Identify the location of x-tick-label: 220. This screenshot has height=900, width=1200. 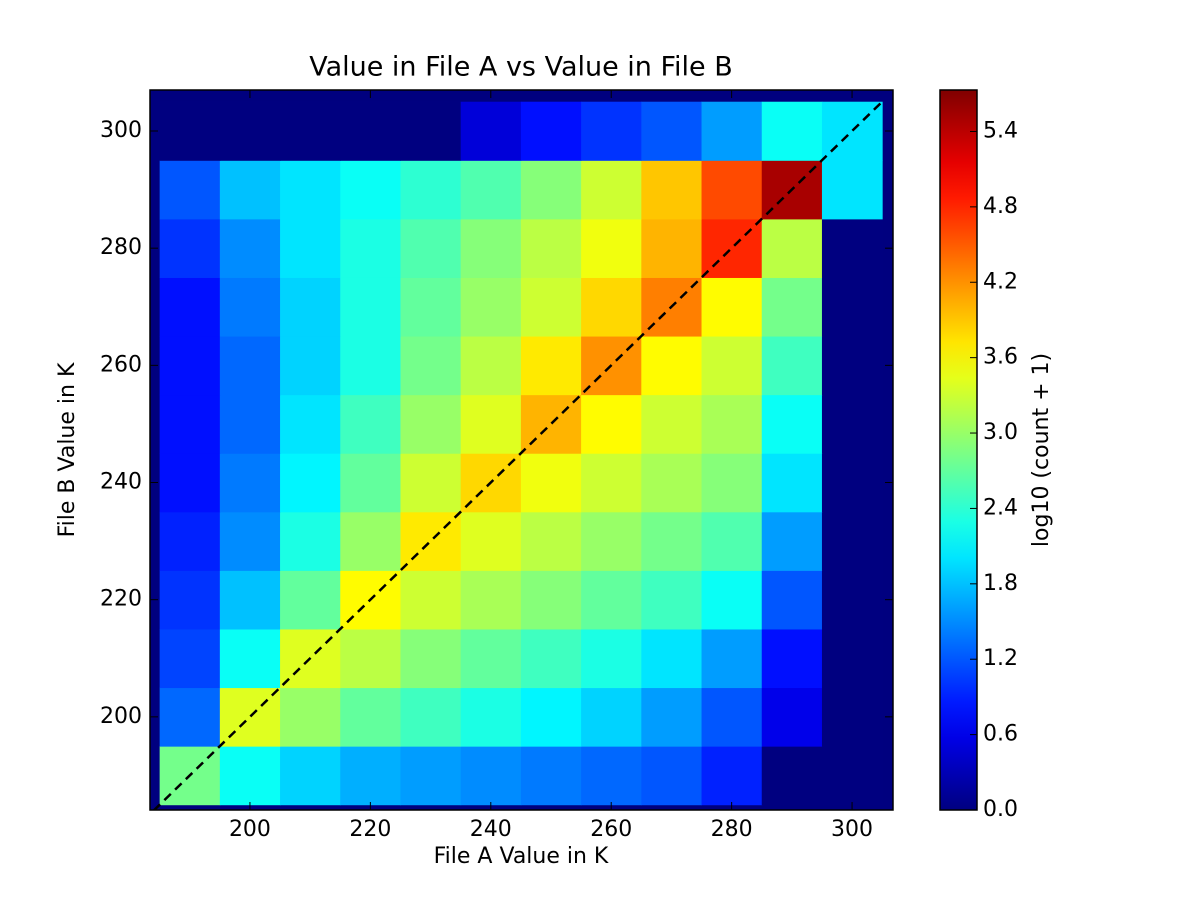
(370, 829).